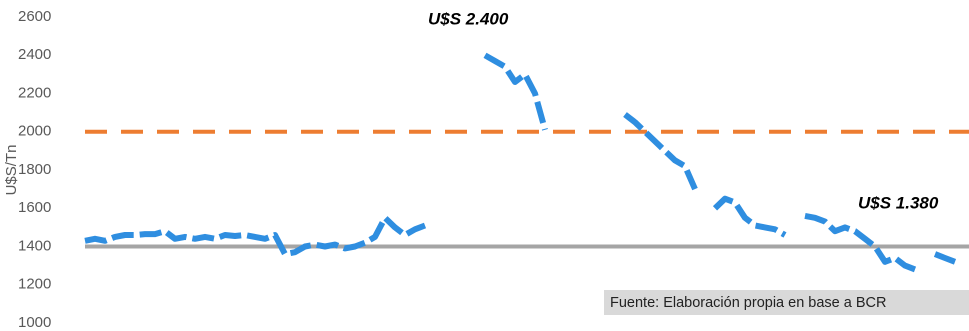 The height and width of the screenshot is (331, 969). What do you see at coordinates (34, 322) in the screenshot?
I see `y-tick-label: 1000` at bounding box center [34, 322].